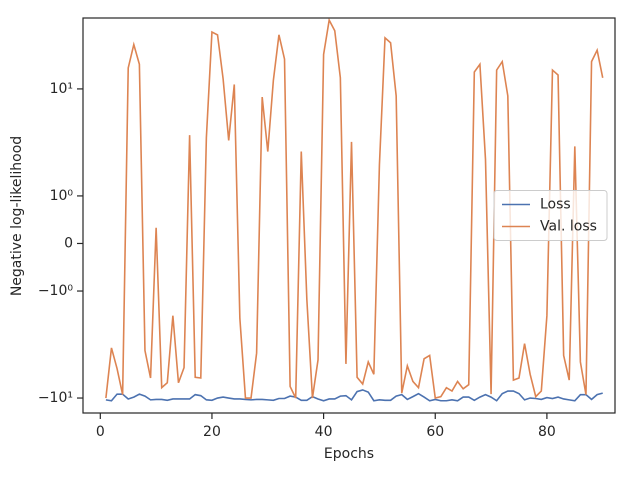 Image resolution: width=640 pixels, height=480 pixels. Describe the element at coordinates (61, 89) in the screenshot. I see `y-tick-label: 10¹` at that location.